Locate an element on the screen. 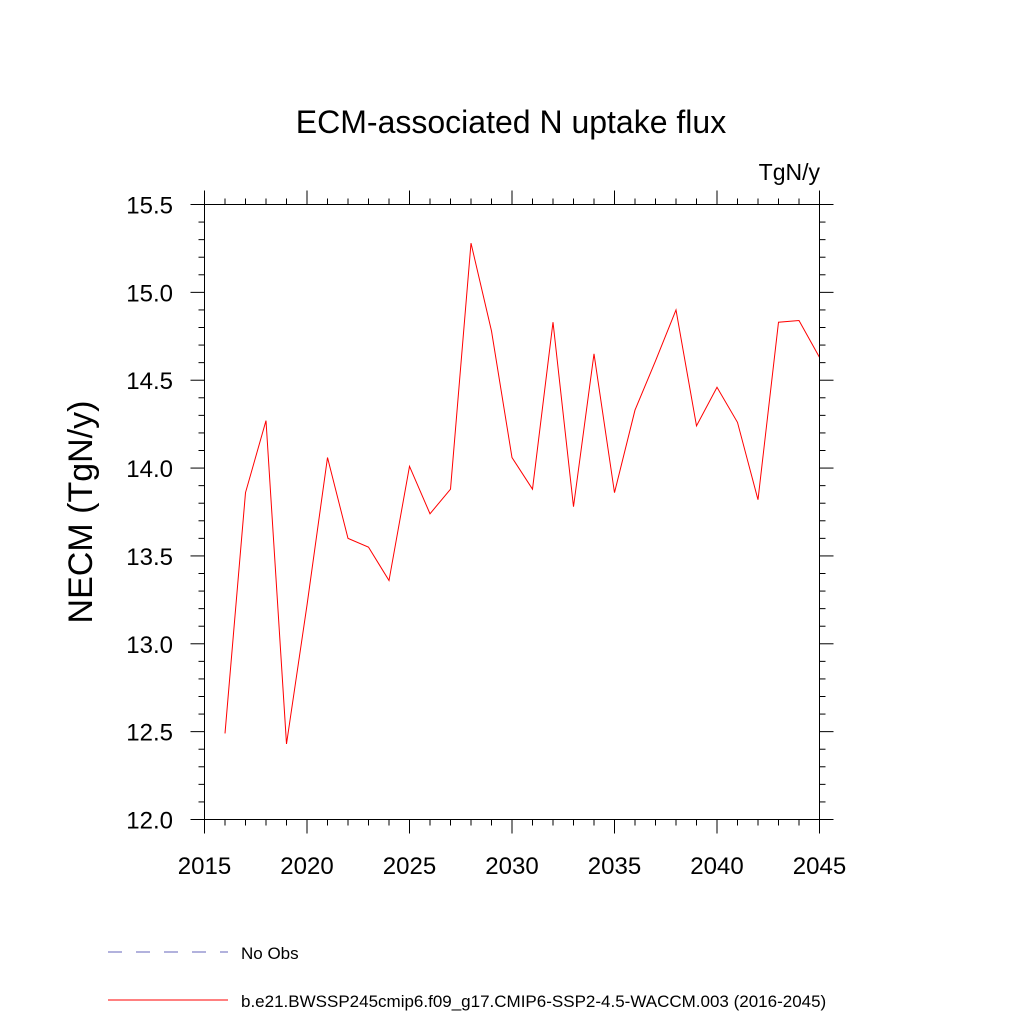 This screenshot has height=1029, width=1024. x-tick-label: 2040 is located at coordinates (716, 866).